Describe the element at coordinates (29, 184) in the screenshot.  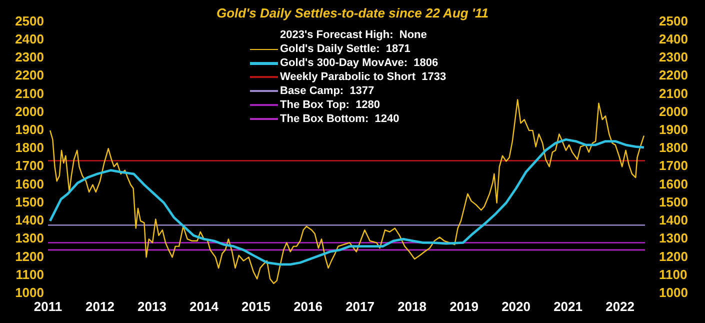
I see `y-tick-label: 1600` at that location.